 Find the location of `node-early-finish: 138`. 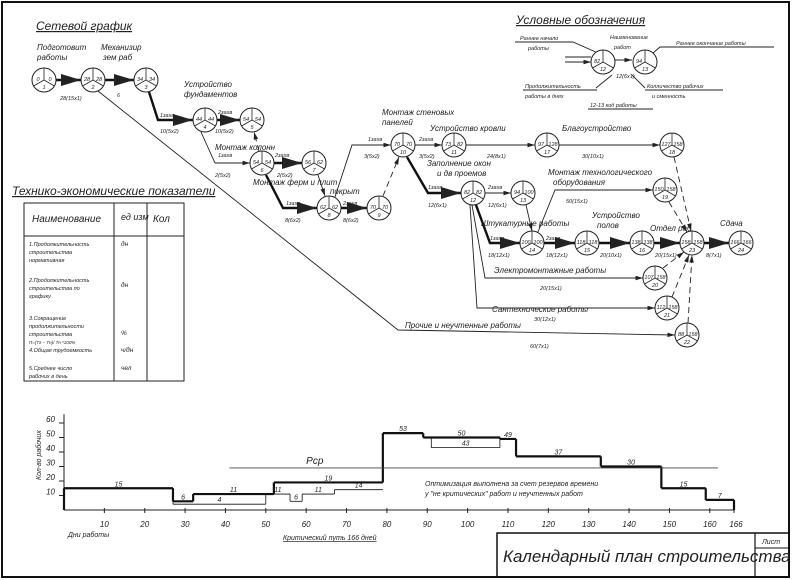

node-early-finish: 138 is located at coordinates (648, 243).